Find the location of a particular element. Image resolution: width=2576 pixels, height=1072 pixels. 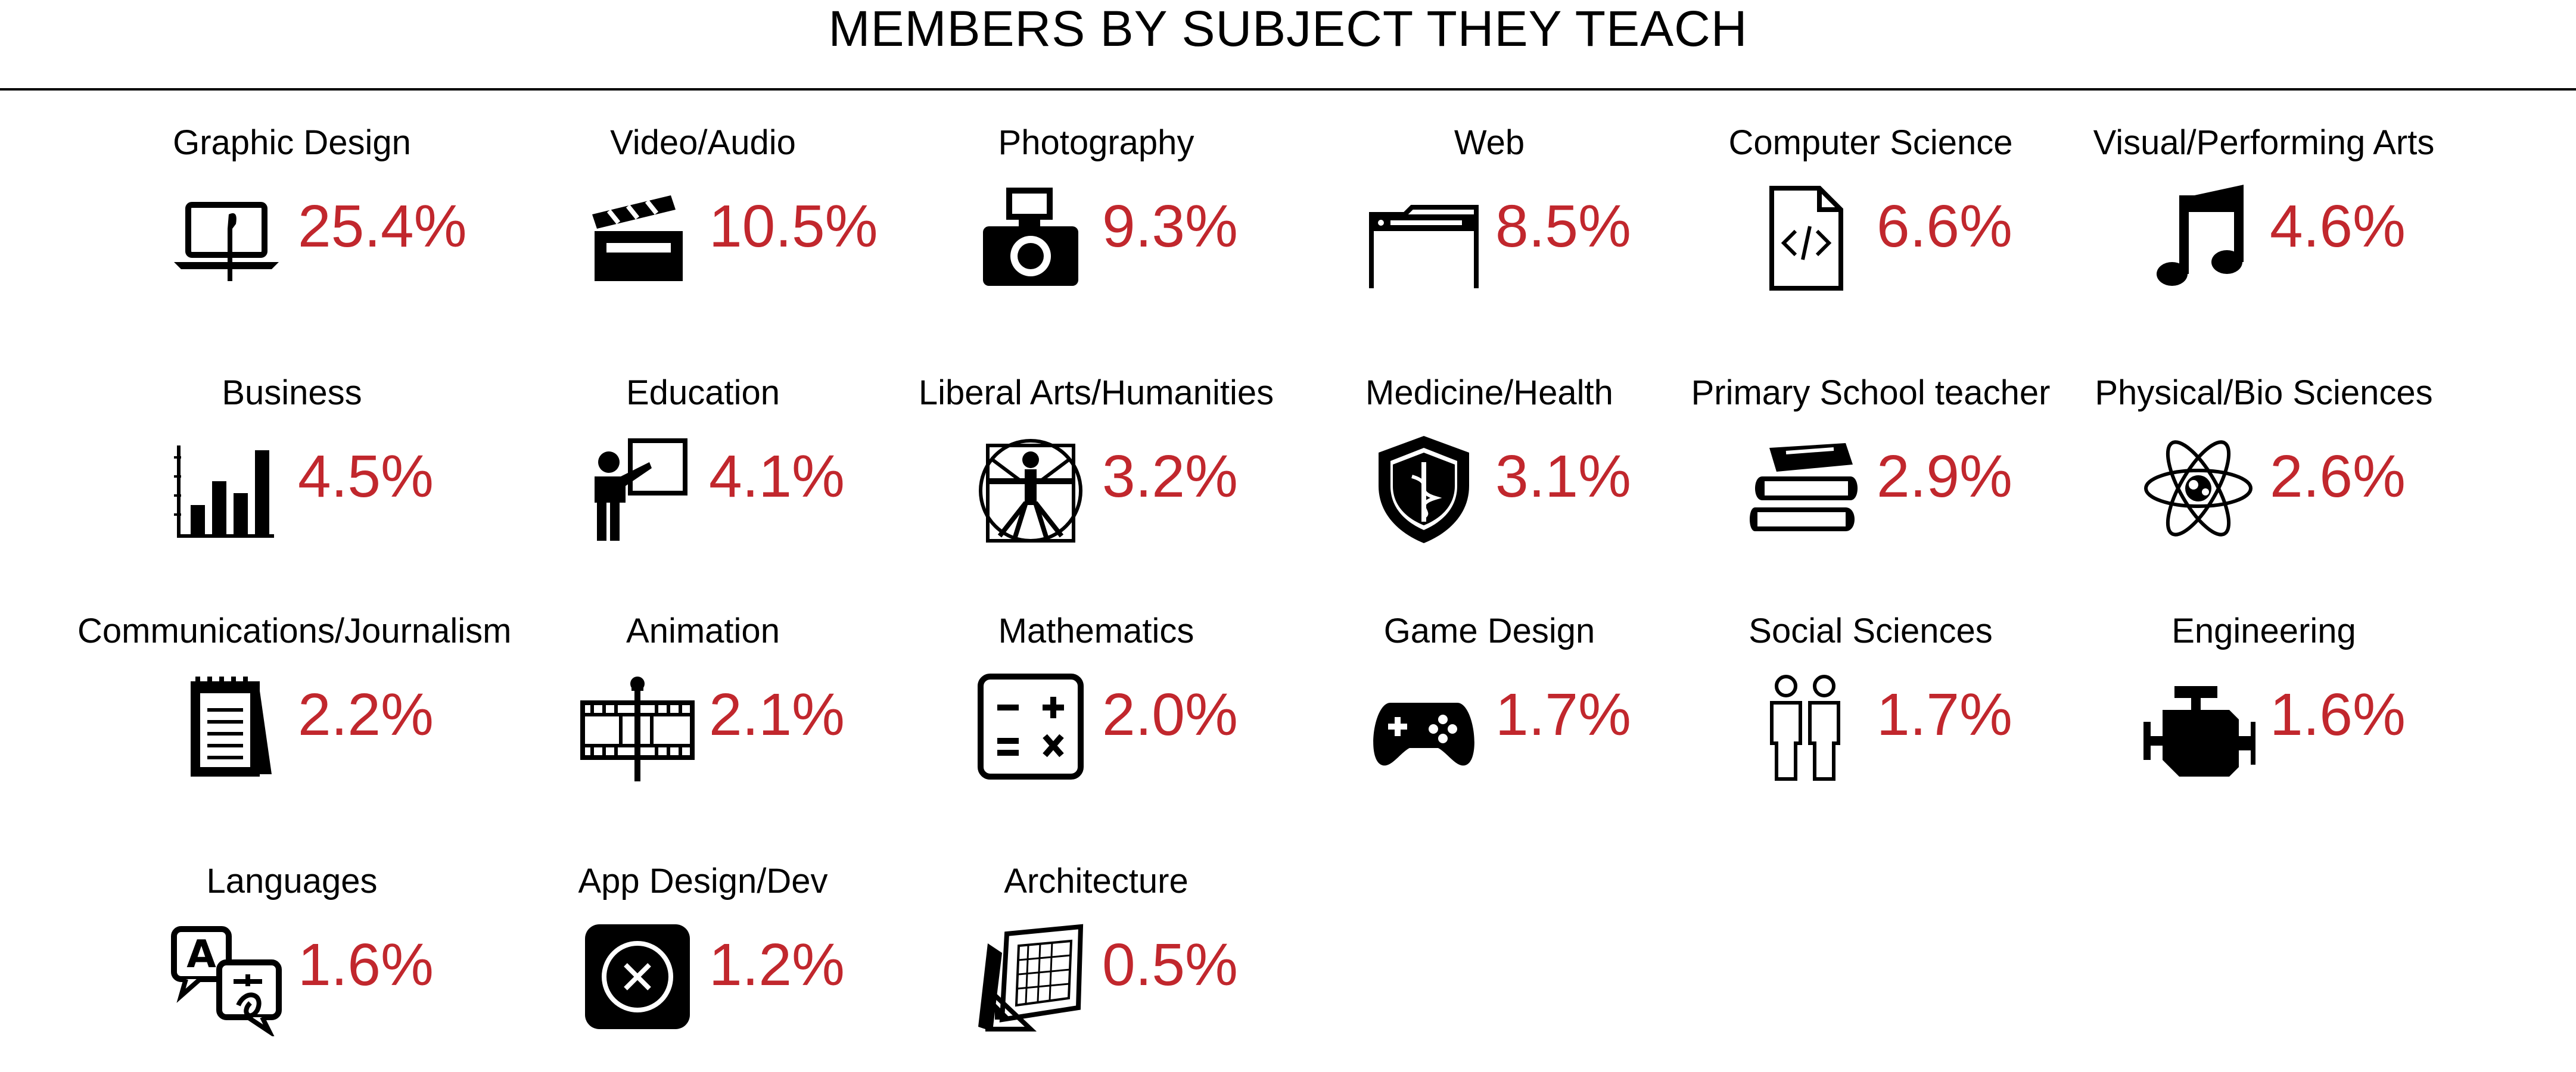

subject-percentage: 3.2% is located at coordinates (1170, 476).